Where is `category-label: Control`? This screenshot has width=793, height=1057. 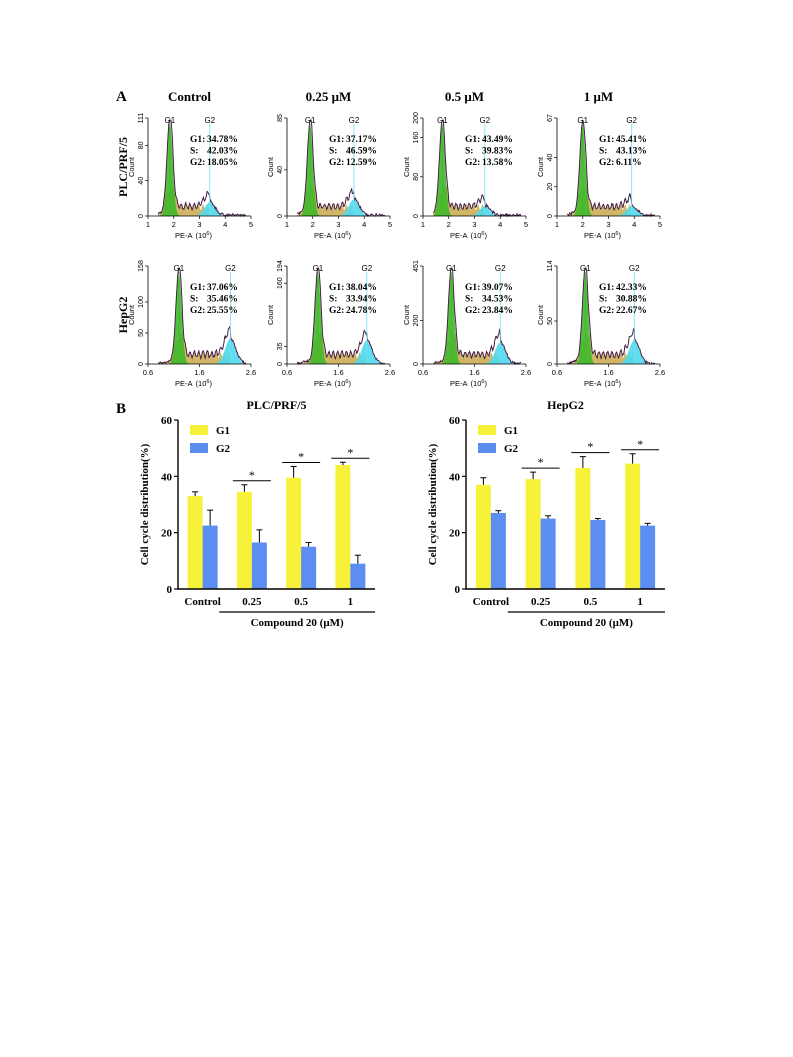
category-label: Control is located at coordinates (202, 602).